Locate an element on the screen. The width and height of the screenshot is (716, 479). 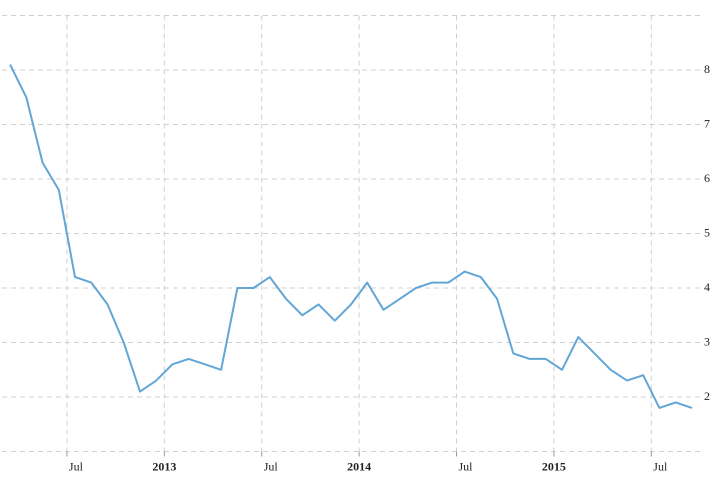
x-tick-label: 2013 is located at coordinates (164, 466).